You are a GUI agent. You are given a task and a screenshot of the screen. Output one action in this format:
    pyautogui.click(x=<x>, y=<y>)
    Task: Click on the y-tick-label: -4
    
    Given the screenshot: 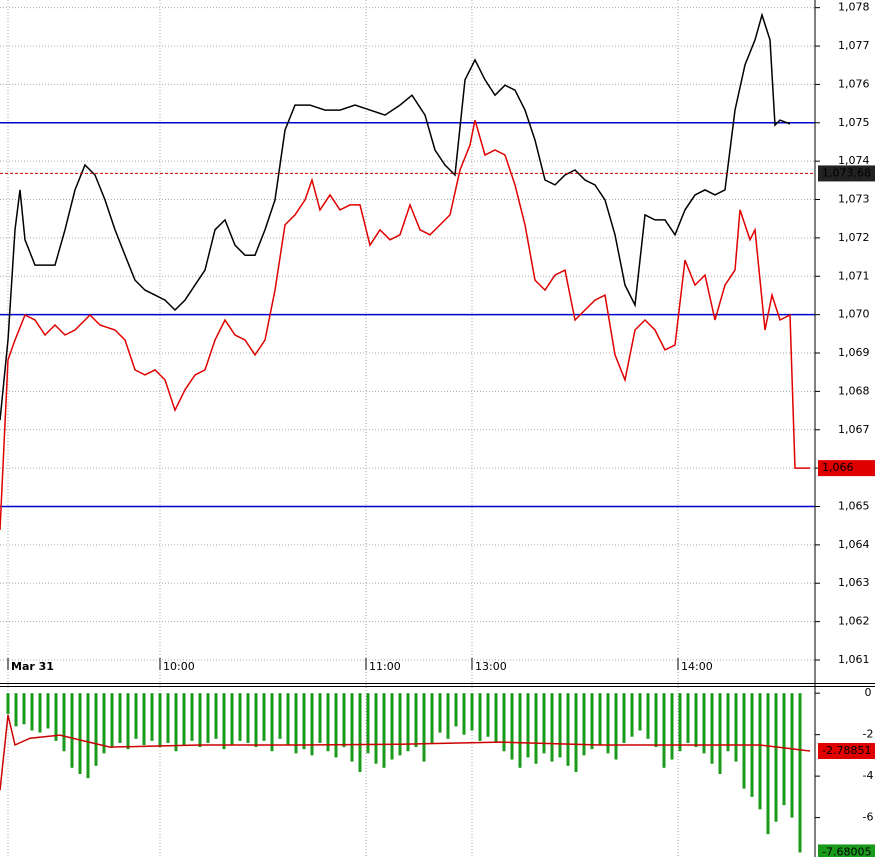 What is the action you would take?
    pyautogui.click(x=868, y=775)
    